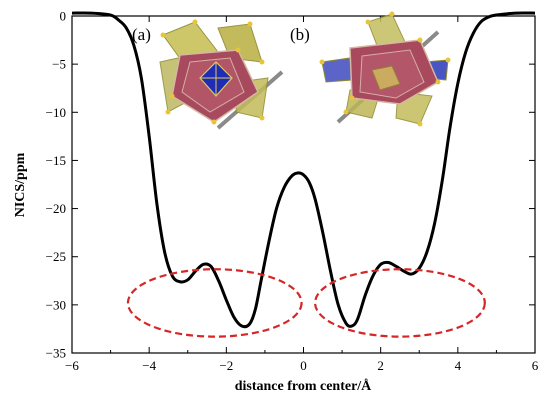 This screenshot has height=413, width=550. I want to click on inset-b-core, so click(386, 78).